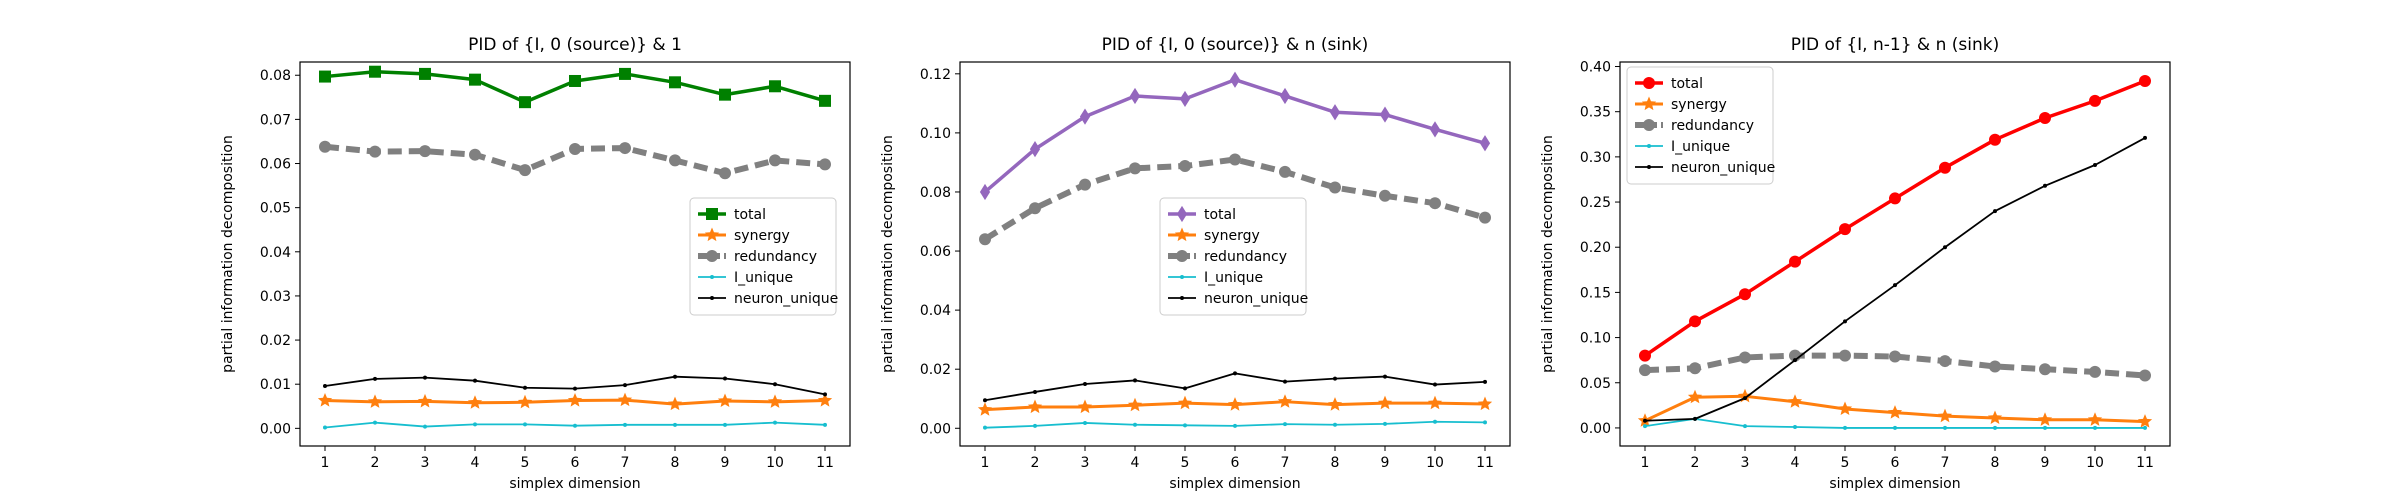  What do you see at coordinates (1182, 234) in the screenshot?
I see `legend-marker-synergy` at bounding box center [1182, 234].